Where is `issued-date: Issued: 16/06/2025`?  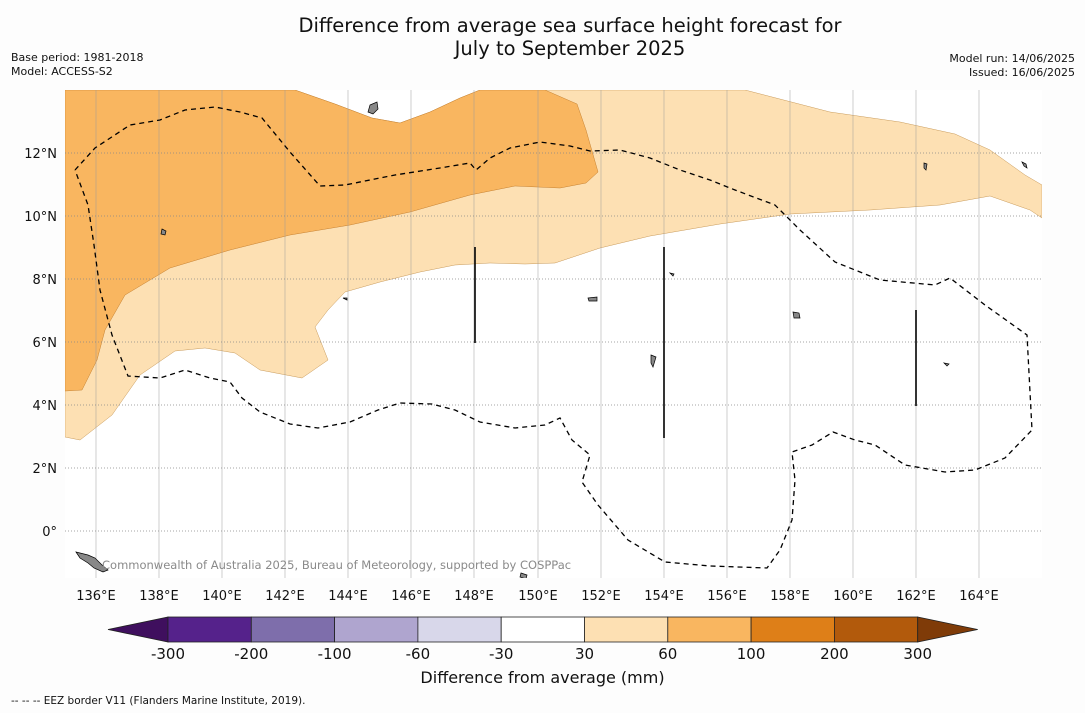
issued-date: Issued: 16/06/2025 is located at coordinates (1021, 72).